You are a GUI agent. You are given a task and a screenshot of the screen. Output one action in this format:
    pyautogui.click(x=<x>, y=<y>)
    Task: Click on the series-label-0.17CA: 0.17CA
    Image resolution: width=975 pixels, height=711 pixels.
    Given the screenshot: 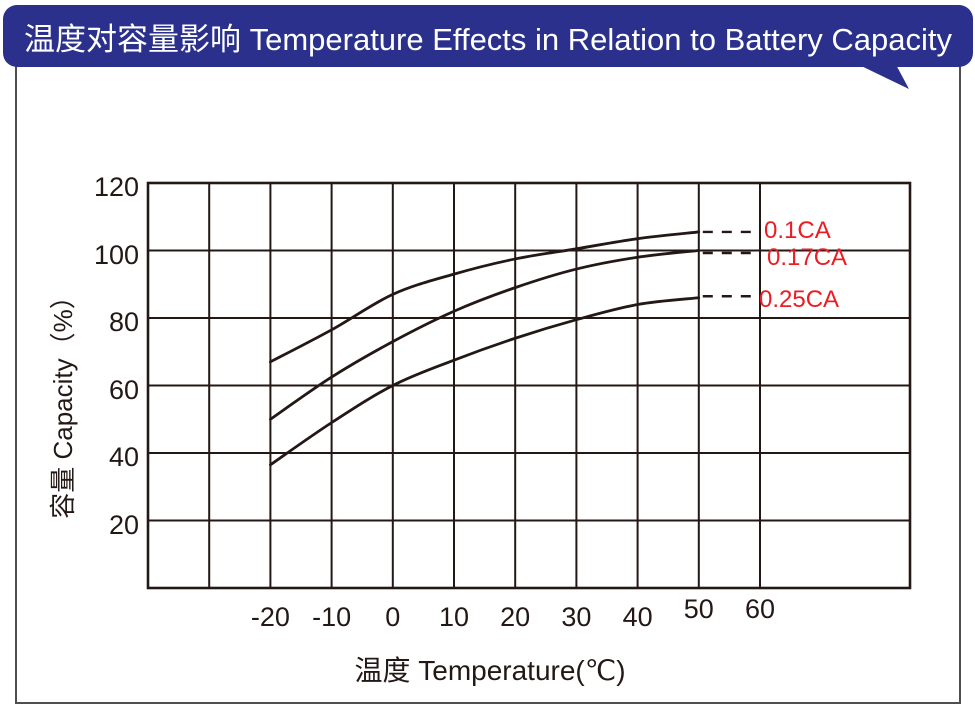 What is the action you would take?
    pyautogui.click(x=807, y=257)
    